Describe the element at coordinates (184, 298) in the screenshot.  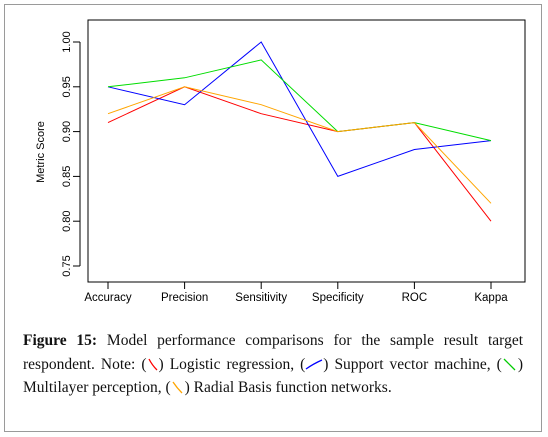
I see `x-tick-label-precision: Precision` at that location.